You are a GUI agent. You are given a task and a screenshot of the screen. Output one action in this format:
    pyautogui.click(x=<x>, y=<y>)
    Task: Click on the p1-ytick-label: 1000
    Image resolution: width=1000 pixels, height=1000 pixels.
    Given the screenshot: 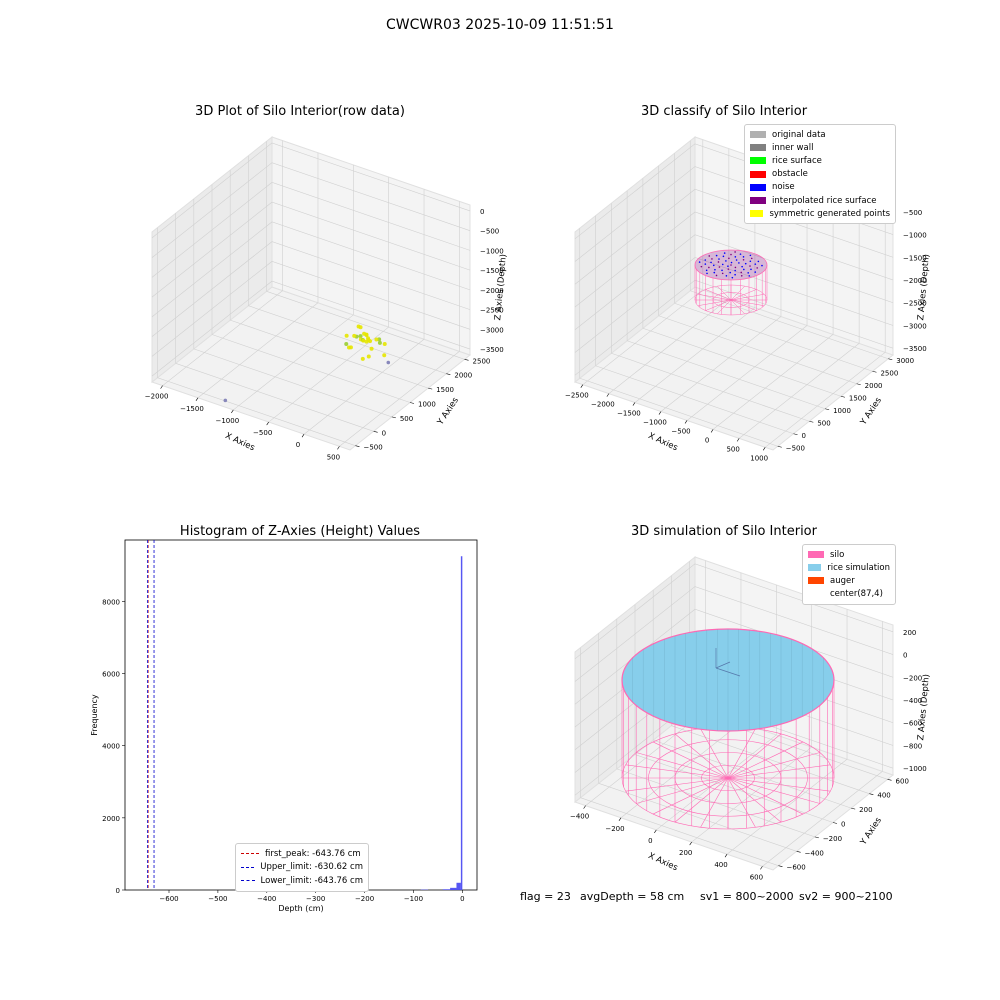 What is the action you would take?
    pyautogui.click(x=427, y=405)
    